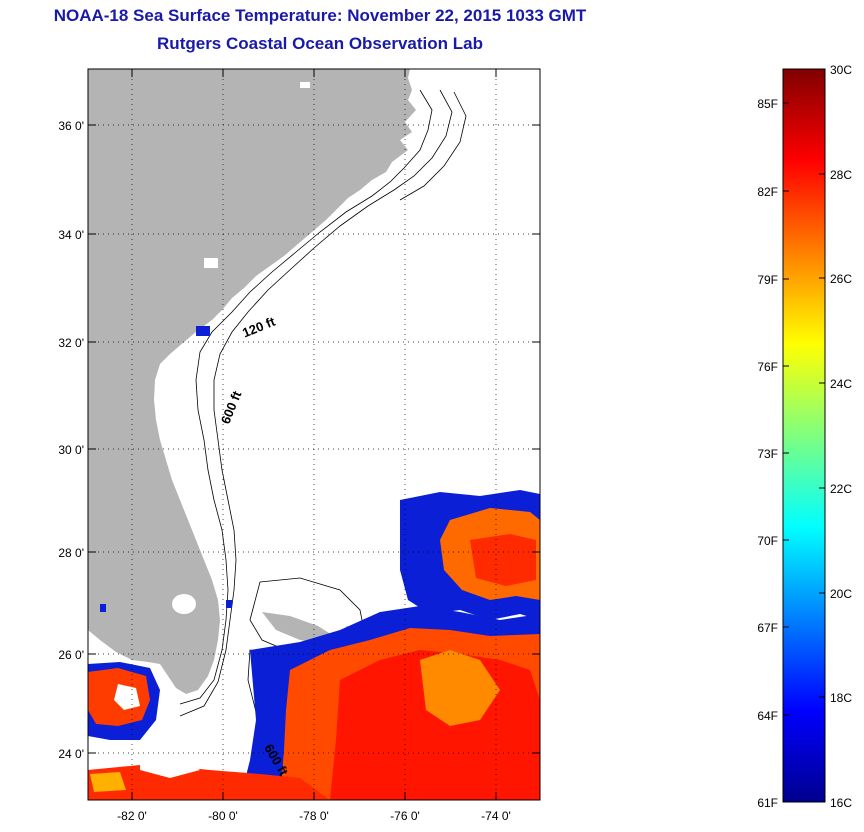  What do you see at coordinates (841, 384) in the screenshot?
I see `colorbar-c-label: 24C` at bounding box center [841, 384].